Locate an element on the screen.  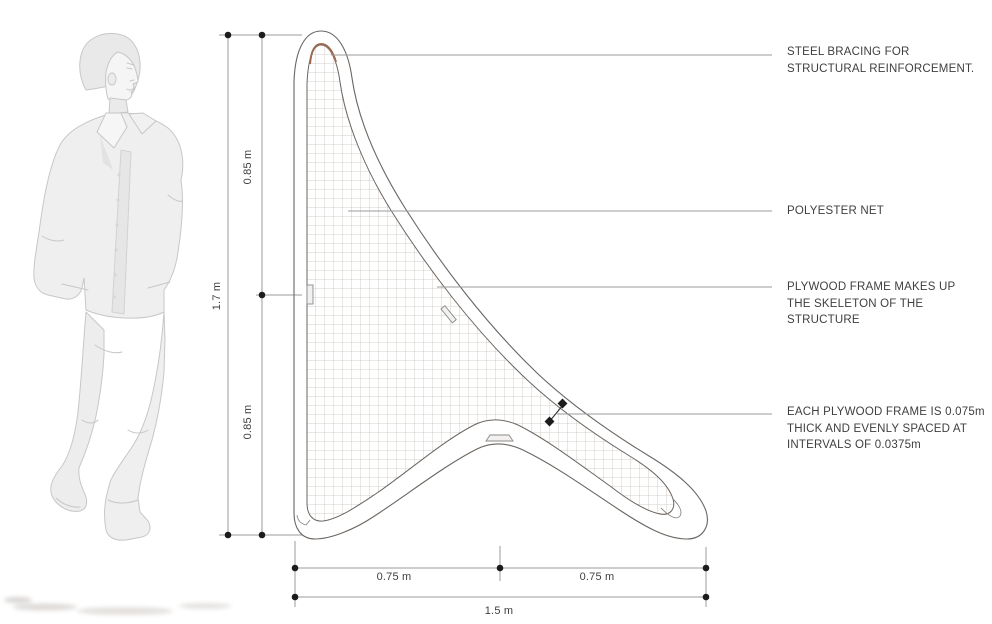
steel-bracing-arc is located at coordinates (323, 53).